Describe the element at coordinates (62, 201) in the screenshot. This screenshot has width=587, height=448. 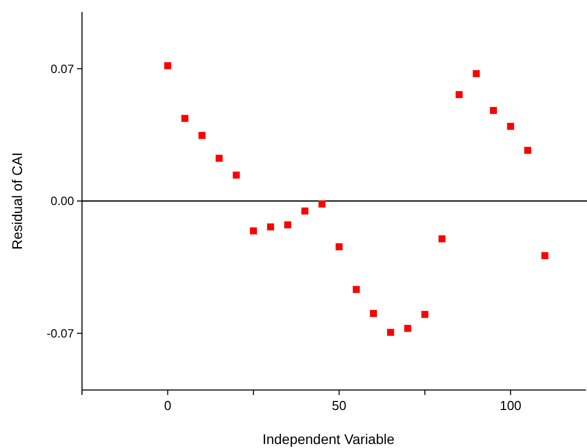
I see `y-tick-label: 0.00` at that location.